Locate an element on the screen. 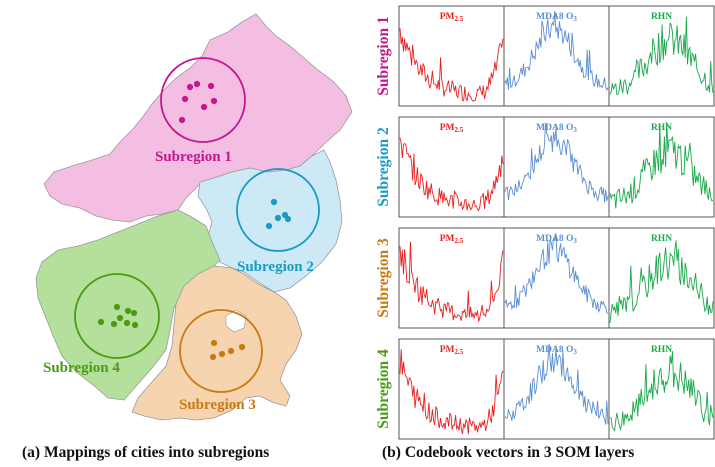 The image size is (715, 467). subregion-4-circle is located at coordinates (117, 316).